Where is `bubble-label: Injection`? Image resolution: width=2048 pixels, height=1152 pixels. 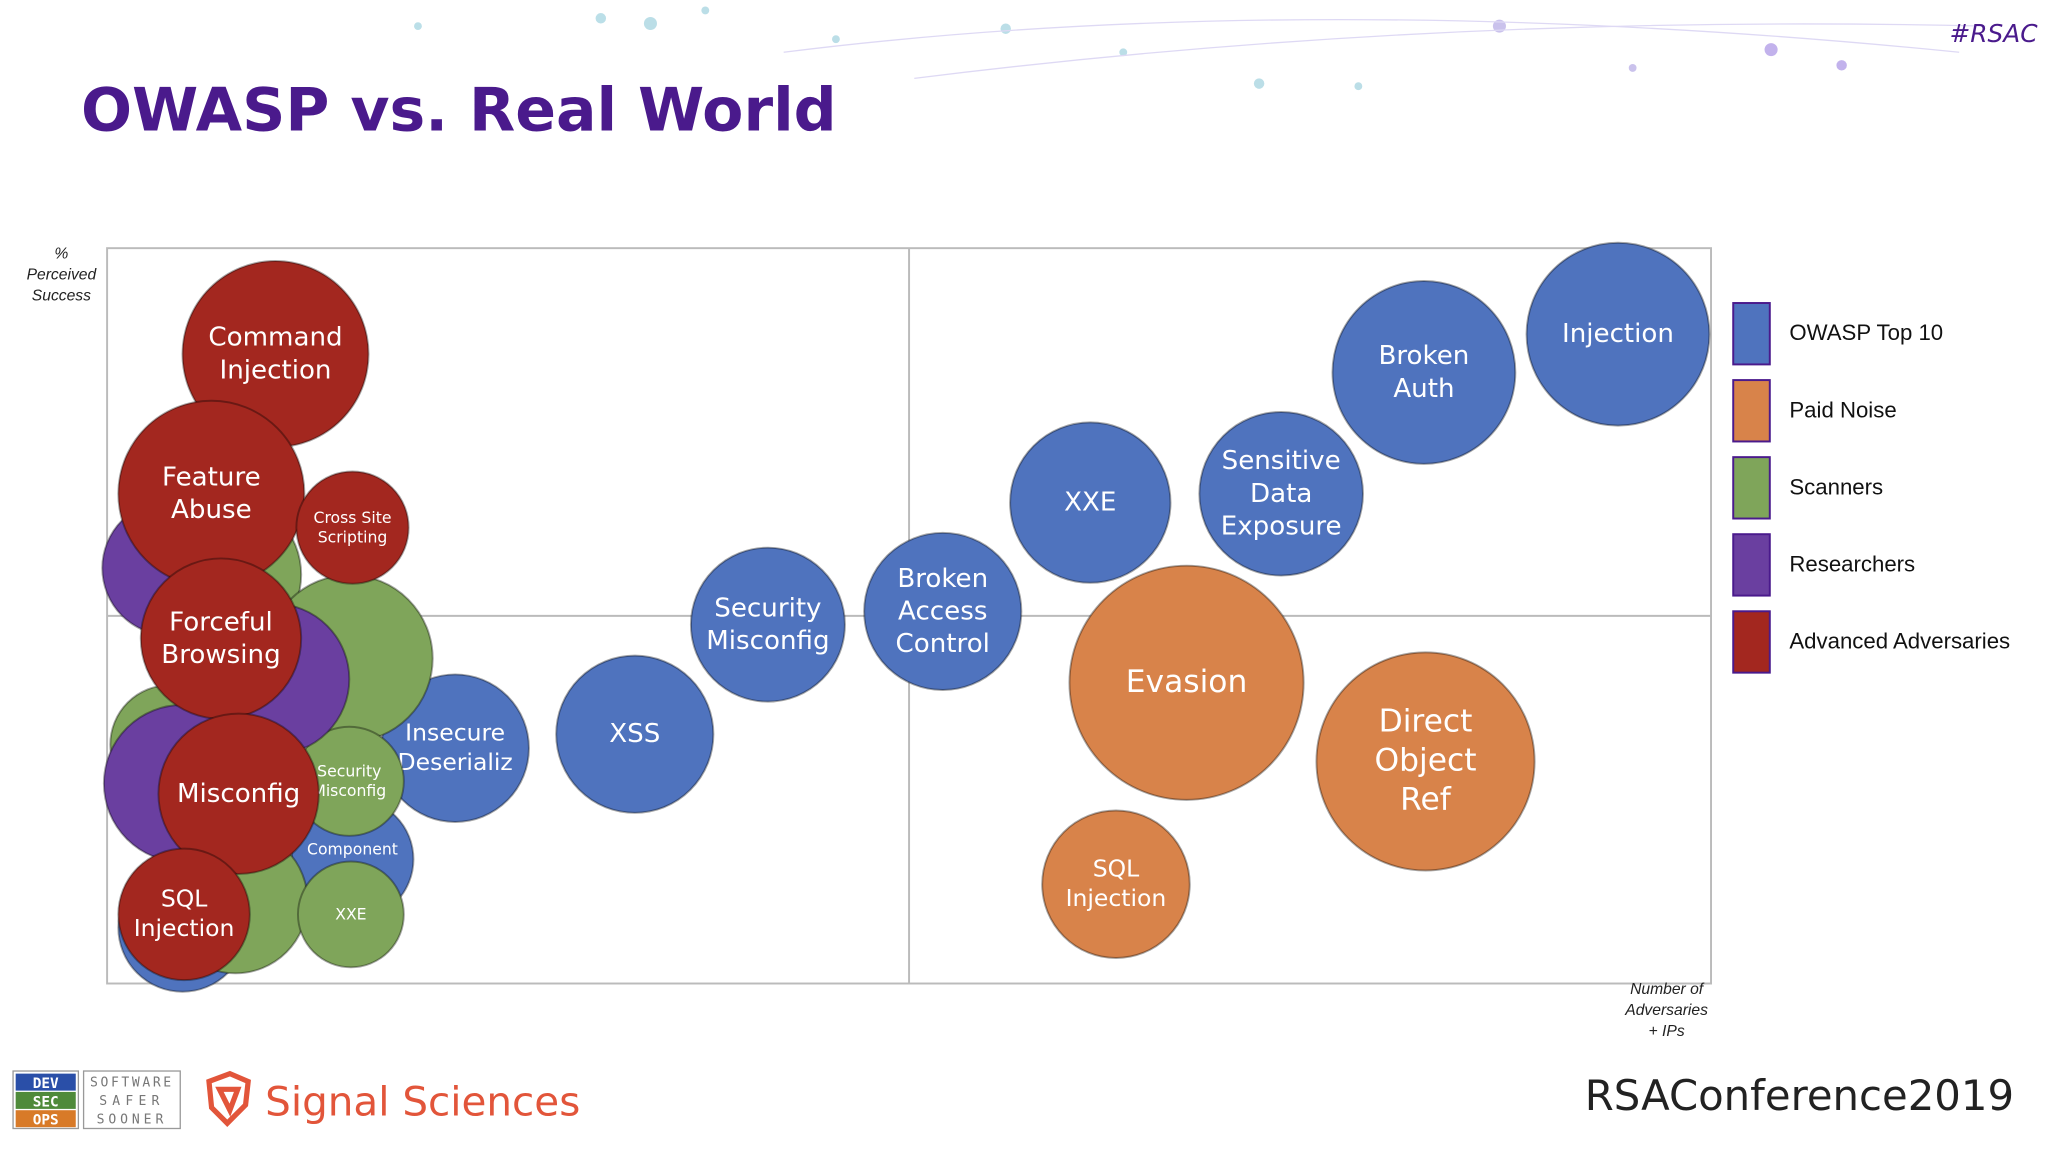 bubble-label: Injection is located at coordinates (1618, 334).